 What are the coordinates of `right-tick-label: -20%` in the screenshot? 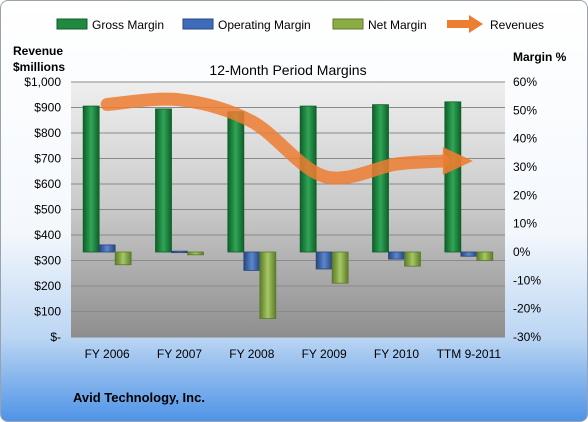 It's located at (527, 309).